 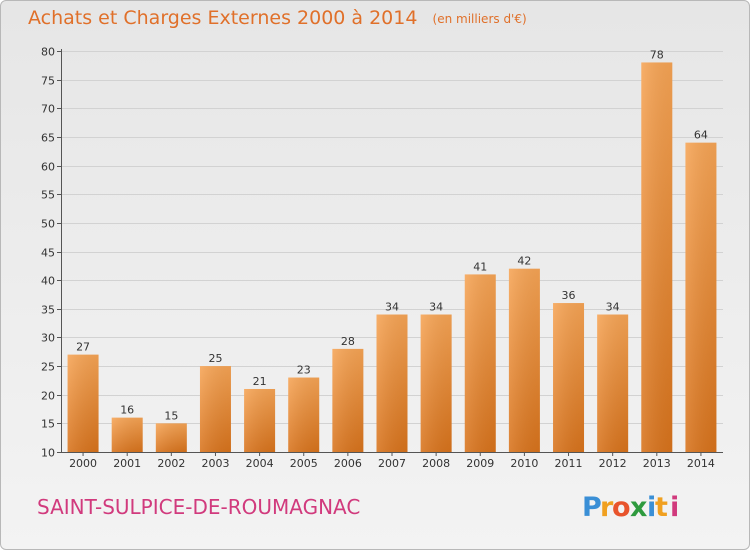 I want to click on data-label: 64, so click(x=701, y=135).